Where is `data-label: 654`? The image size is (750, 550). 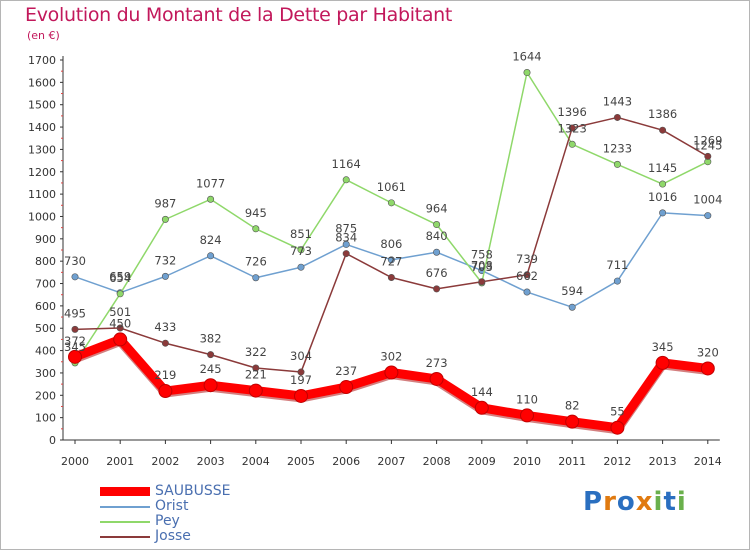
data-label: 654 is located at coordinates (120, 278).